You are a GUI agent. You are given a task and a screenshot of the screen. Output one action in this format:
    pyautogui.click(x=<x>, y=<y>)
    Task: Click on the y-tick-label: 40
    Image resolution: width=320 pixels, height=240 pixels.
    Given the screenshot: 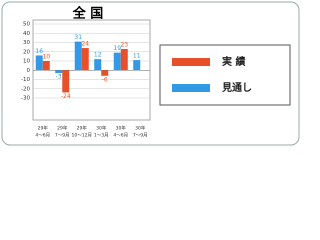 What is the action you would take?
    pyautogui.click(x=26, y=34)
    